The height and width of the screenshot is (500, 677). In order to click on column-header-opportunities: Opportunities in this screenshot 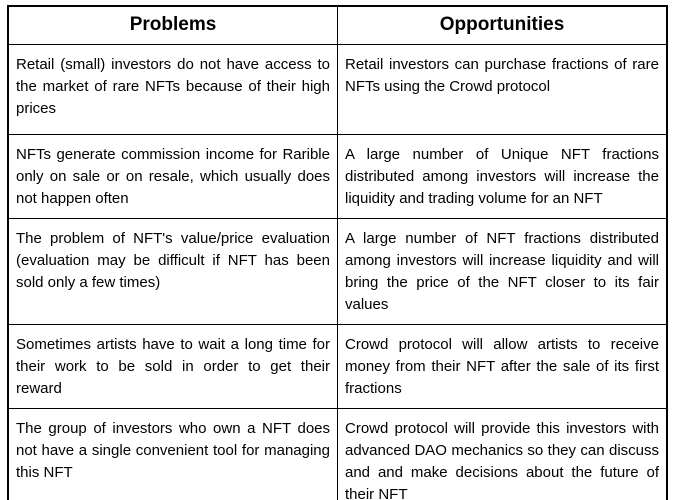, I will do `click(502, 25)`.